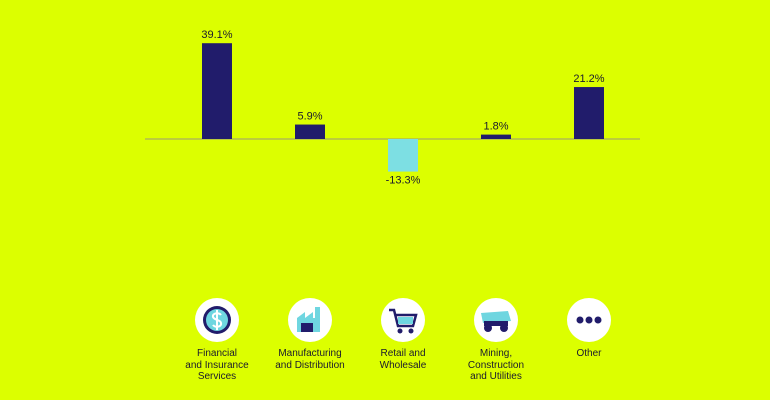 The image size is (770, 400). Describe the element at coordinates (309, 116) in the screenshot. I see `value-label: 5.9%` at that location.